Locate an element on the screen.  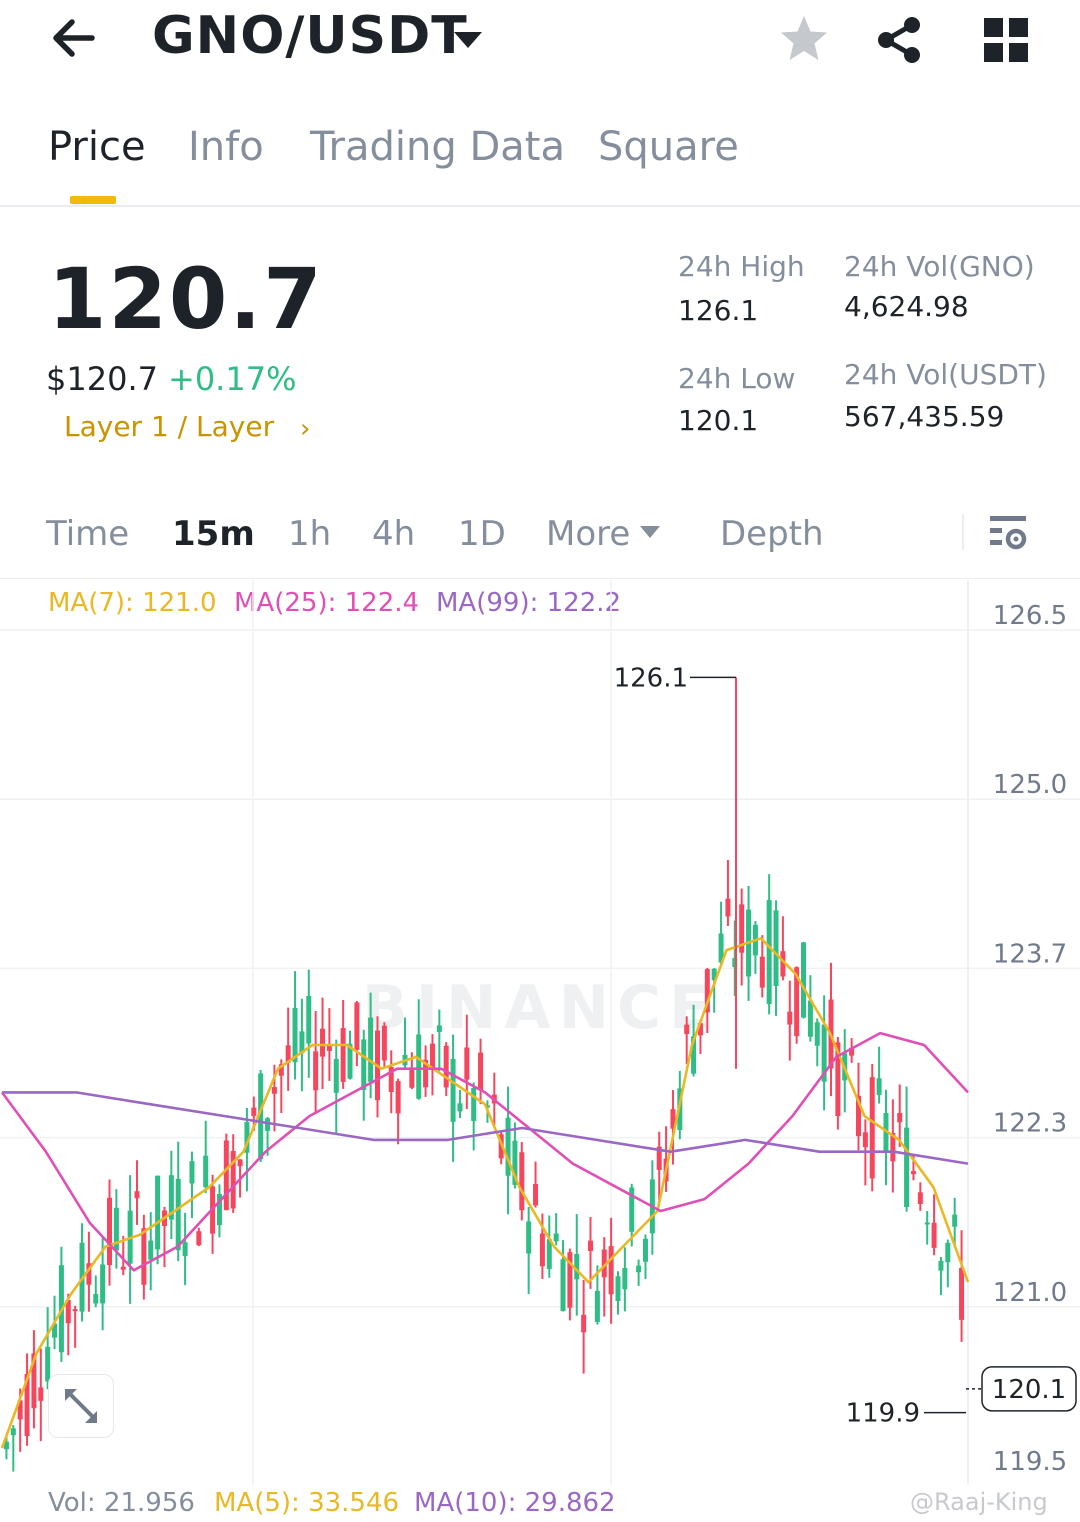
price-axis: 126.5 125.0 123.7 122.3 121.0 119.5 is located at coordinates (1030, 1039).